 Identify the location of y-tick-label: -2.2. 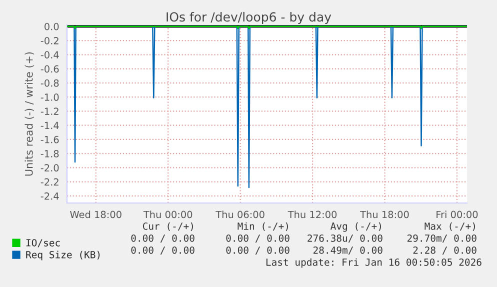
(49, 182).